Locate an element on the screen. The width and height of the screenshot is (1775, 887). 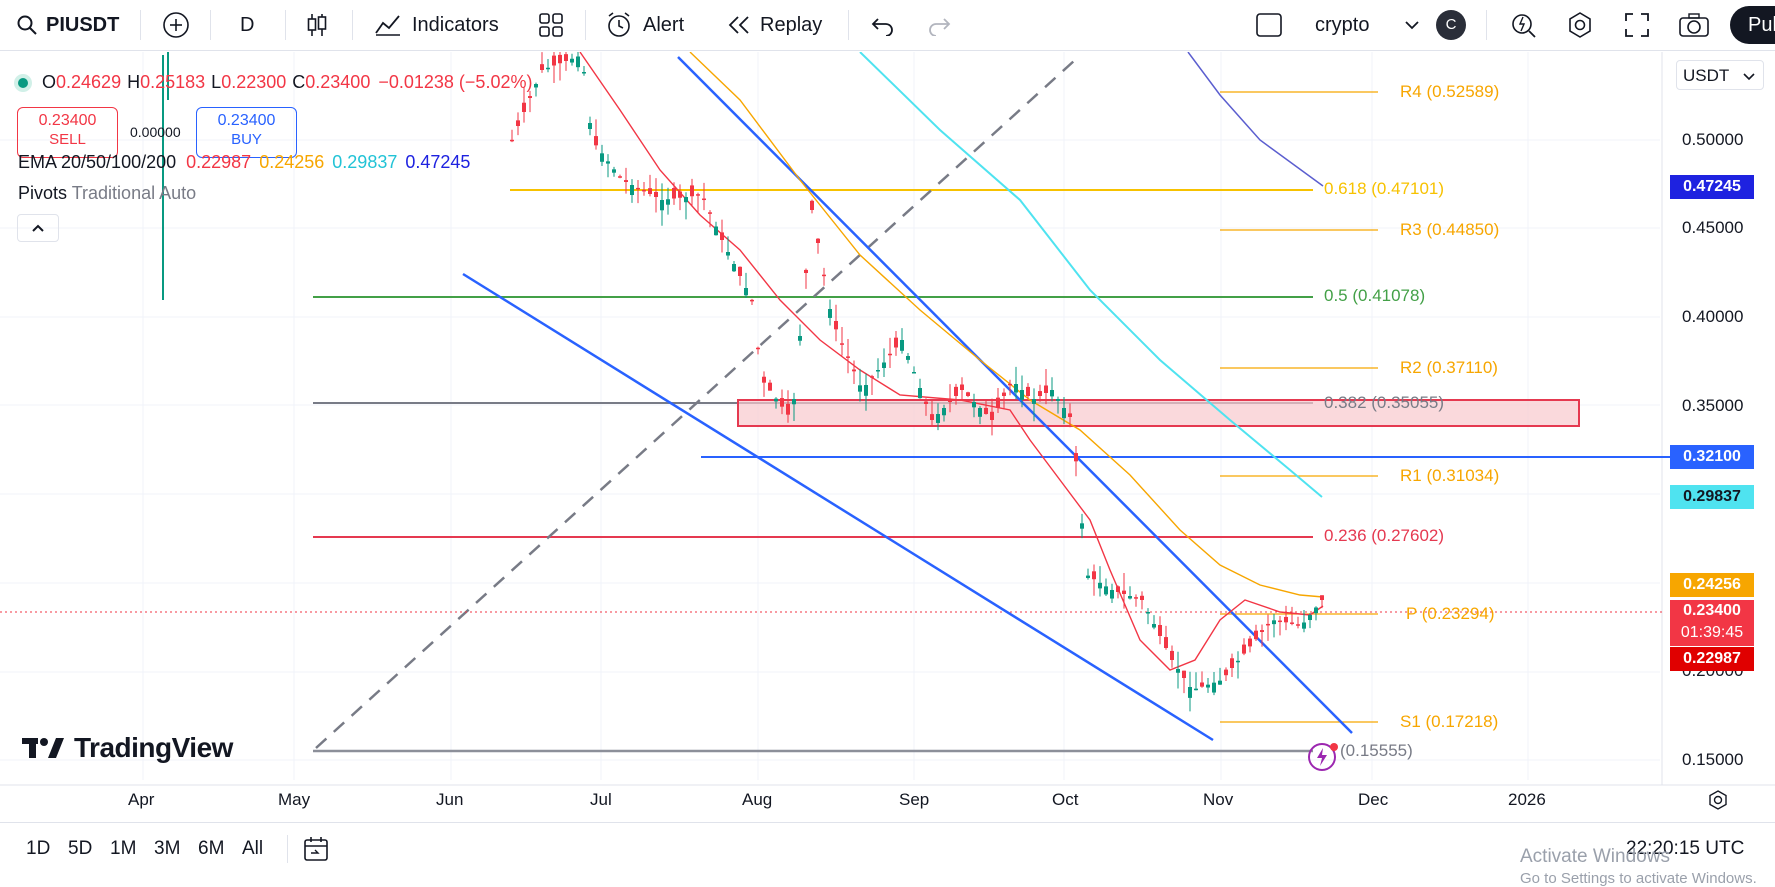
indicators-button: Indicators is located at coordinates (436, 25).